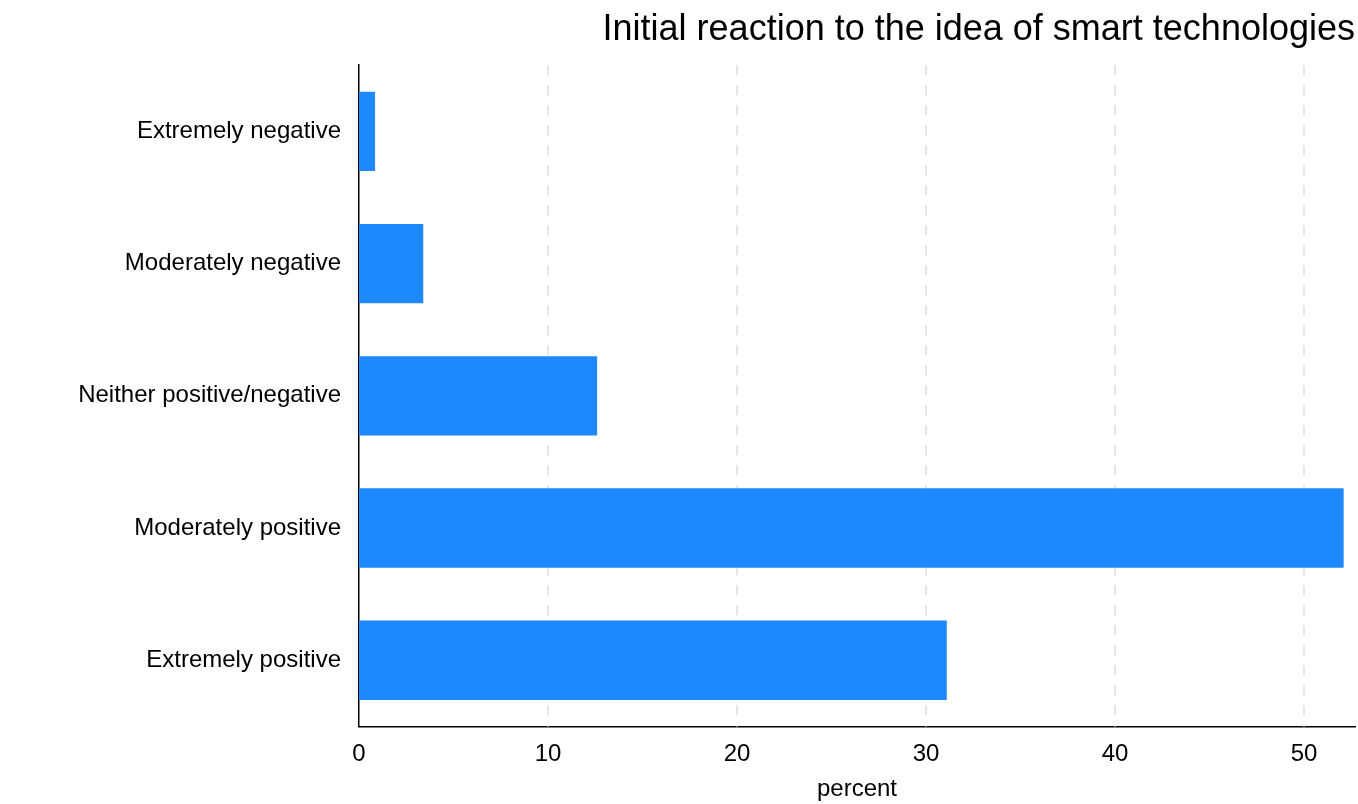  What do you see at coordinates (978, 27) in the screenshot?
I see `chart-title: Initial reaction to the idea of smart technologies` at bounding box center [978, 27].